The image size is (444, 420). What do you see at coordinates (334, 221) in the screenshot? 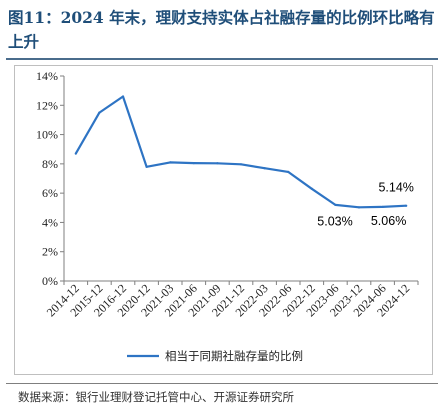
I see `data-label: 5.03%` at bounding box center [334, 221].